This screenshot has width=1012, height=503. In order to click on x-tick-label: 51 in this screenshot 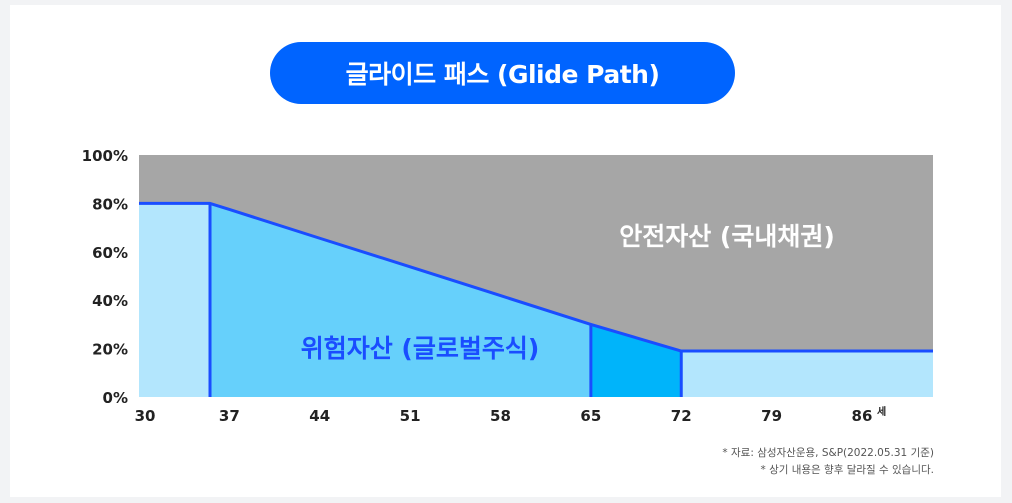, I will do `click(410, 416)`.